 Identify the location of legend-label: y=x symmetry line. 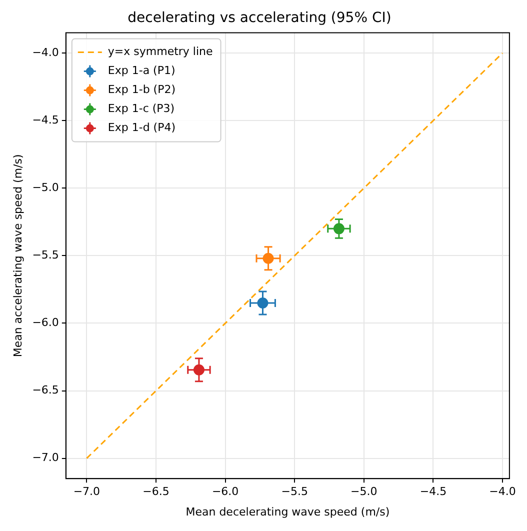
(161, 51).